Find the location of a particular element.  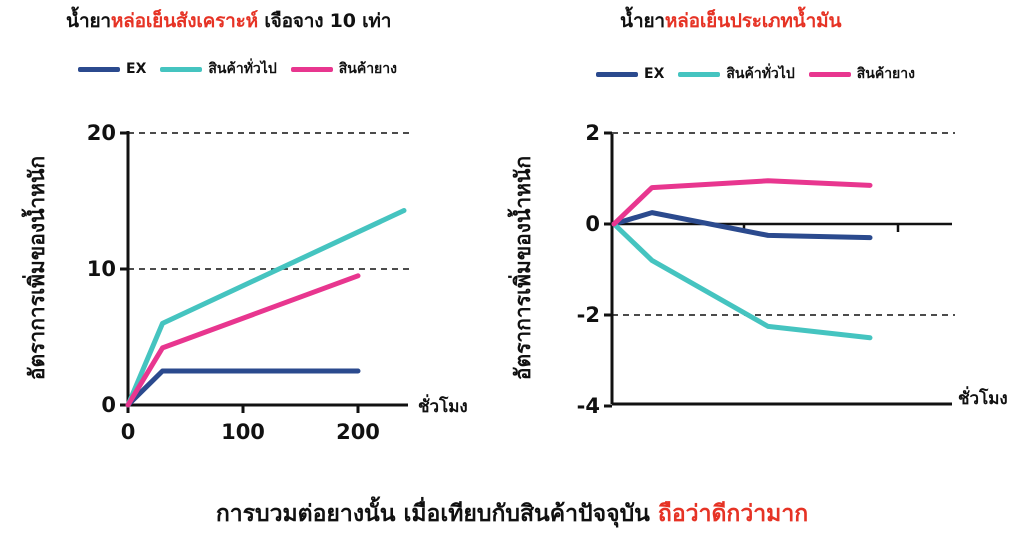

left-x-tick-label: 200 is located at coordinates (358, 432).